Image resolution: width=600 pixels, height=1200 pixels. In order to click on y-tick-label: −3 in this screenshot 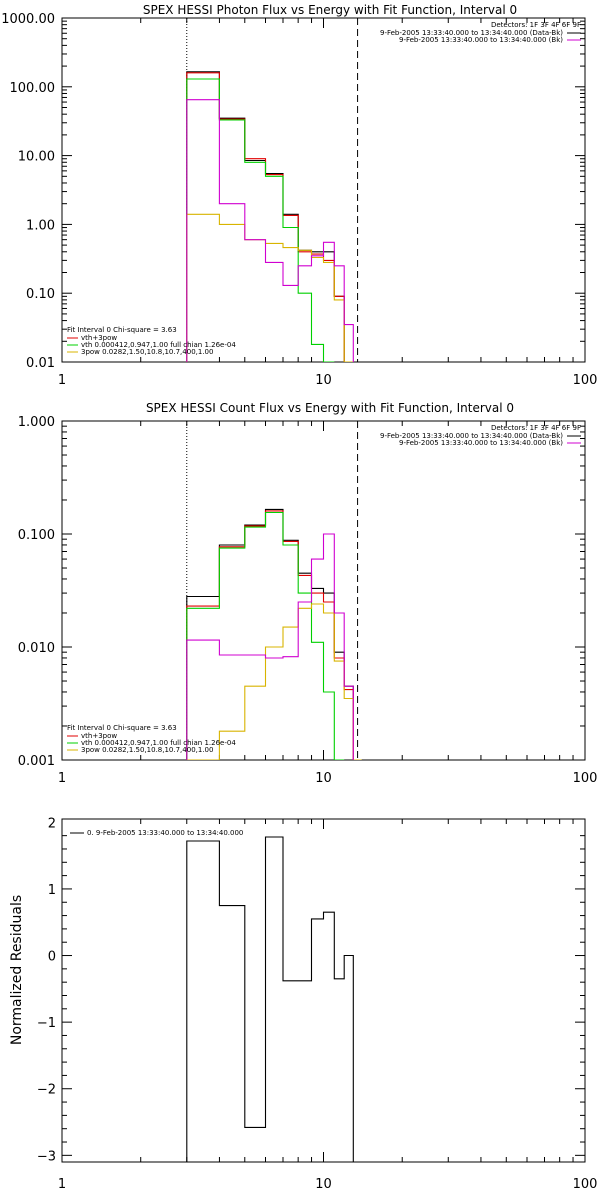, I will do `click(46, 1156)`.